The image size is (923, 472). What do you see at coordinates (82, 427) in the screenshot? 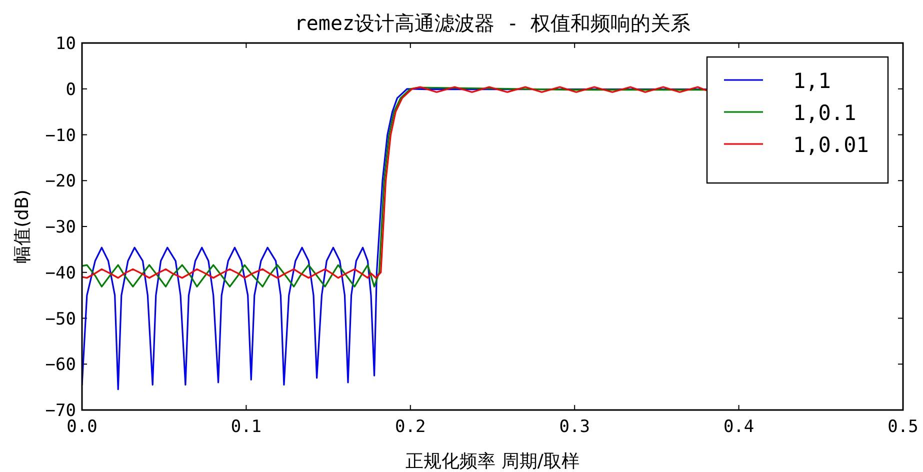
I see `x-tick-label: 0.0` at bounding box center [82, 427].